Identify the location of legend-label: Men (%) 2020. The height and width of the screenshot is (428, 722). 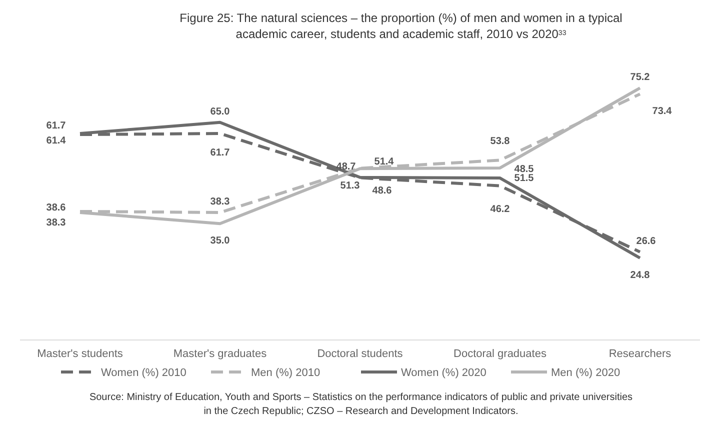
(585, 373).